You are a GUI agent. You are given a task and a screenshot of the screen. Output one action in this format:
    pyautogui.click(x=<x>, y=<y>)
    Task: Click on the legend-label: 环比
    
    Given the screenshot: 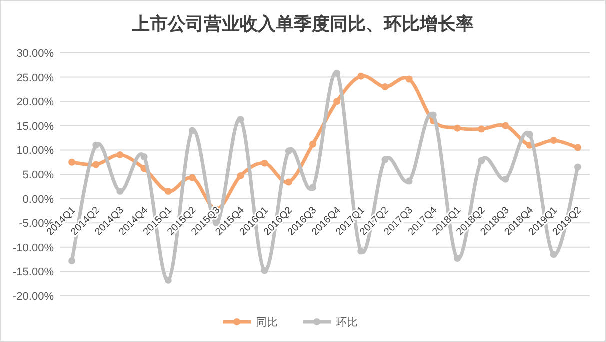 What is the action you would take?
    pyautogui.click(x=347, y=322)
    